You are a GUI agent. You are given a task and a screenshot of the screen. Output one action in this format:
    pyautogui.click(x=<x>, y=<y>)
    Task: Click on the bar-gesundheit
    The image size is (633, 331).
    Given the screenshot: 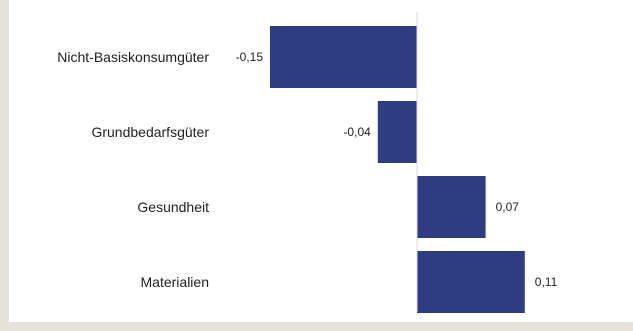 What is the action you would take?
    pyautogui.click(x=451, y=207)
    